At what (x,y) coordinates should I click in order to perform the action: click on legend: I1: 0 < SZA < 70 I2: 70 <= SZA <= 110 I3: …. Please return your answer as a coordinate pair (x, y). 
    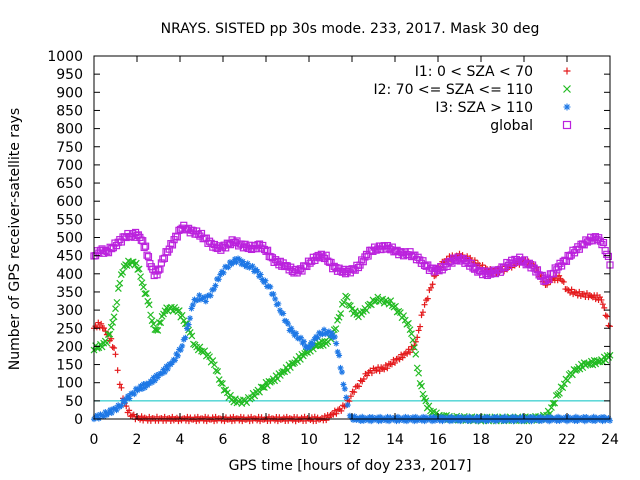
    Looking at the image, I should click on (472, 99).